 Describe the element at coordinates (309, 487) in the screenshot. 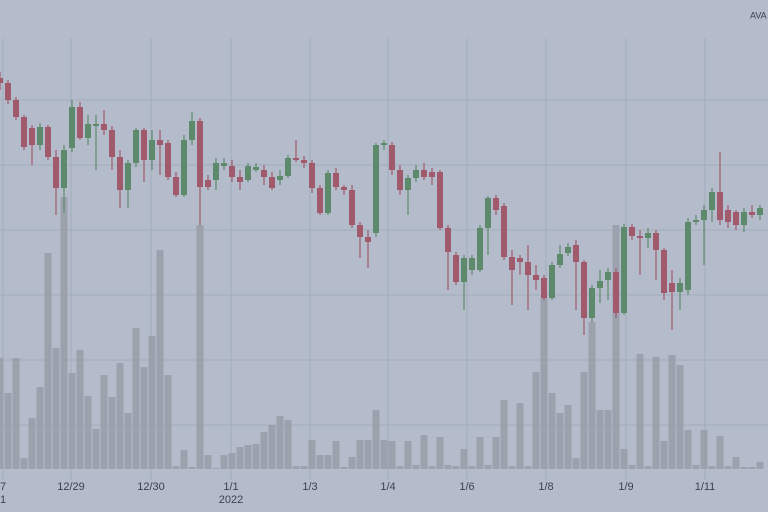

I see `x-tick-label: 1/3` at that location.